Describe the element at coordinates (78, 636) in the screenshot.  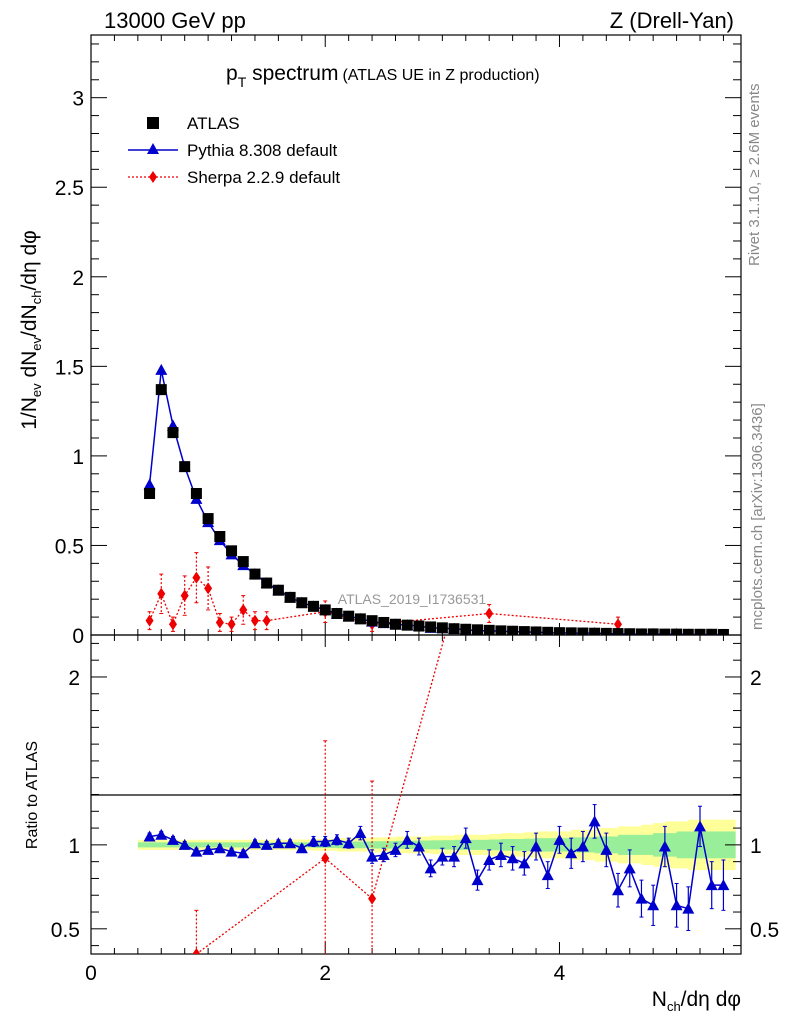
I see `main-y-tick-label: 0` at that location.